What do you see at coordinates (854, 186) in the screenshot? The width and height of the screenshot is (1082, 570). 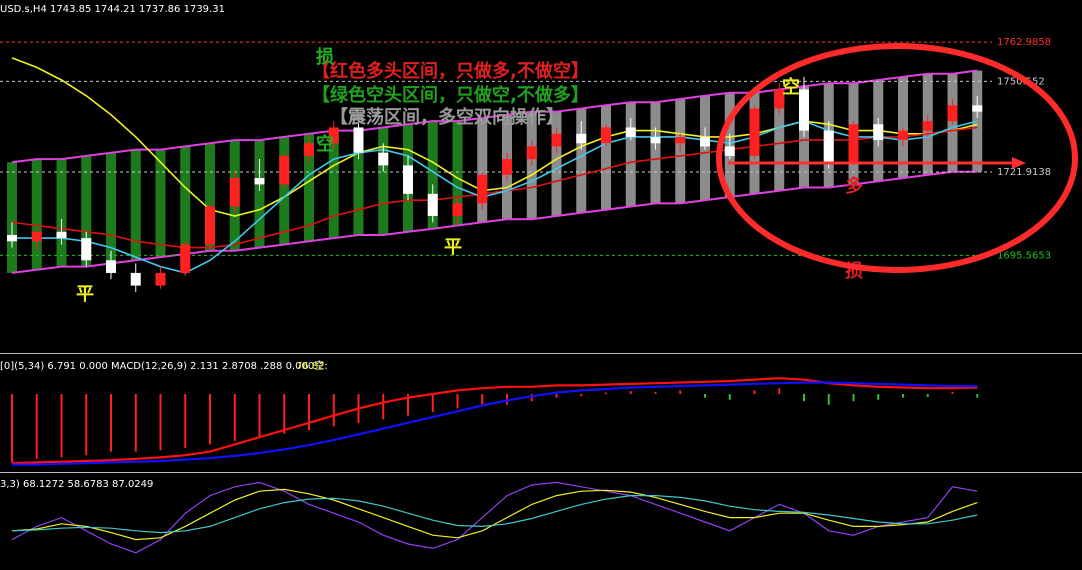 I see `annotation: 多` at bounding box center [854, 186].